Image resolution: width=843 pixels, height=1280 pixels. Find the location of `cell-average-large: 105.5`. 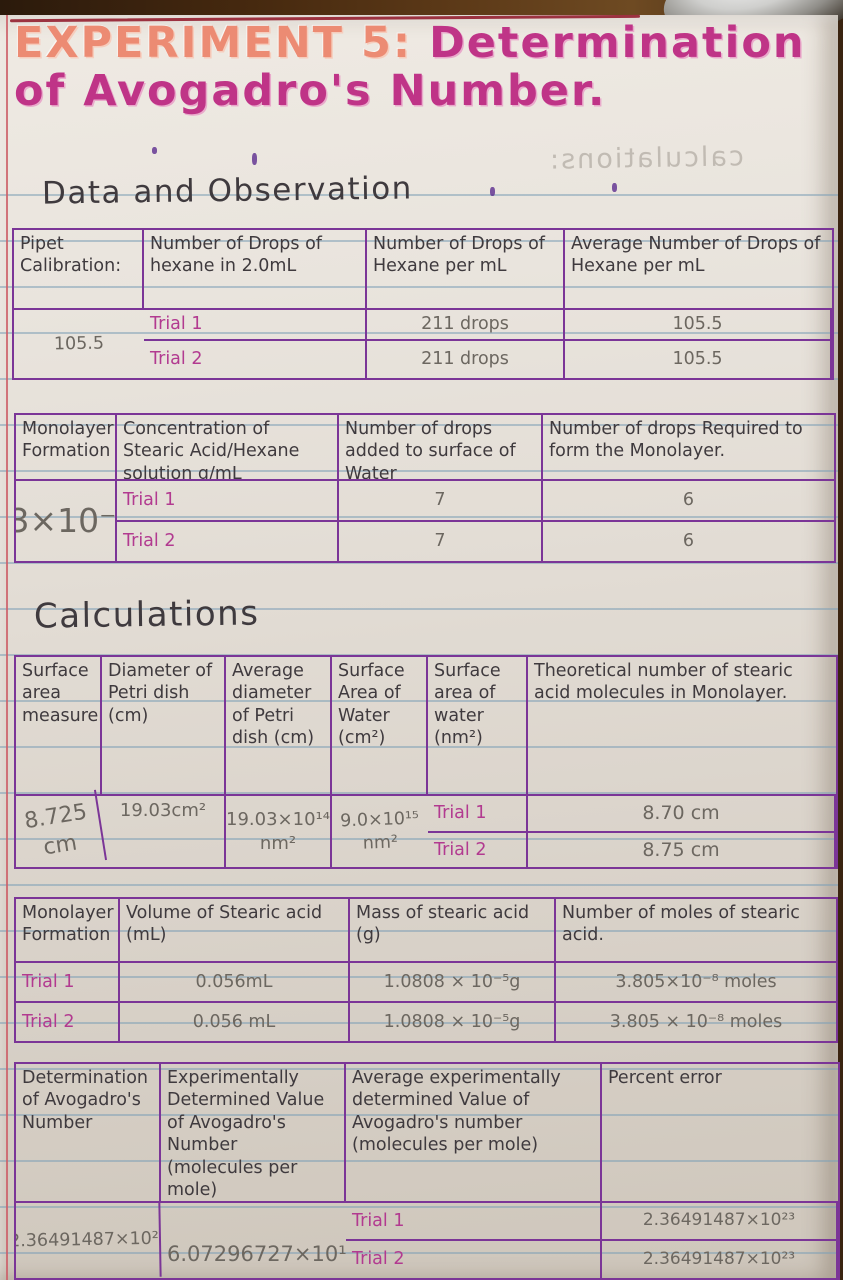

cell-average-large: 105.5 is located at coordinates (79, 344).